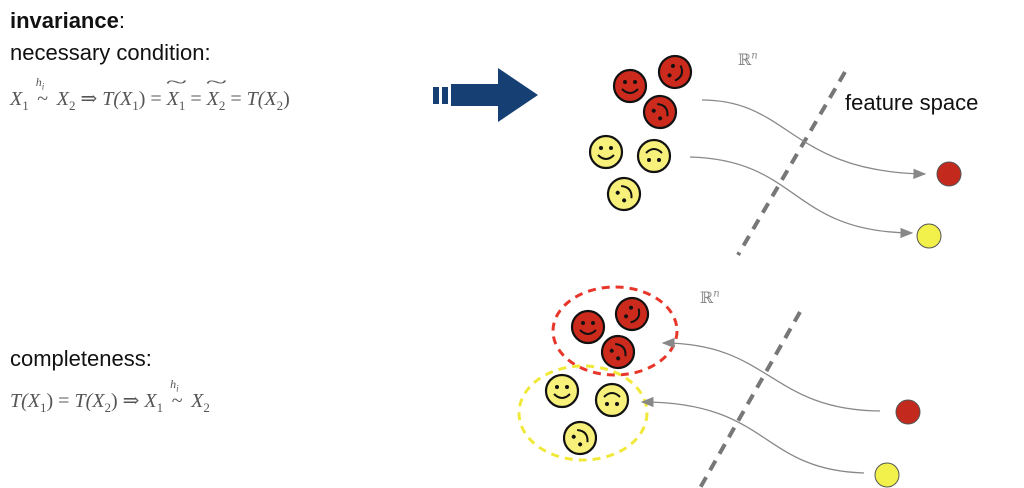 The height and width of the screenshot is (488, 1024). Describe the element at coordinates (912, 102) in the screenshot. I see `feature-space-label: feature space` at that location.